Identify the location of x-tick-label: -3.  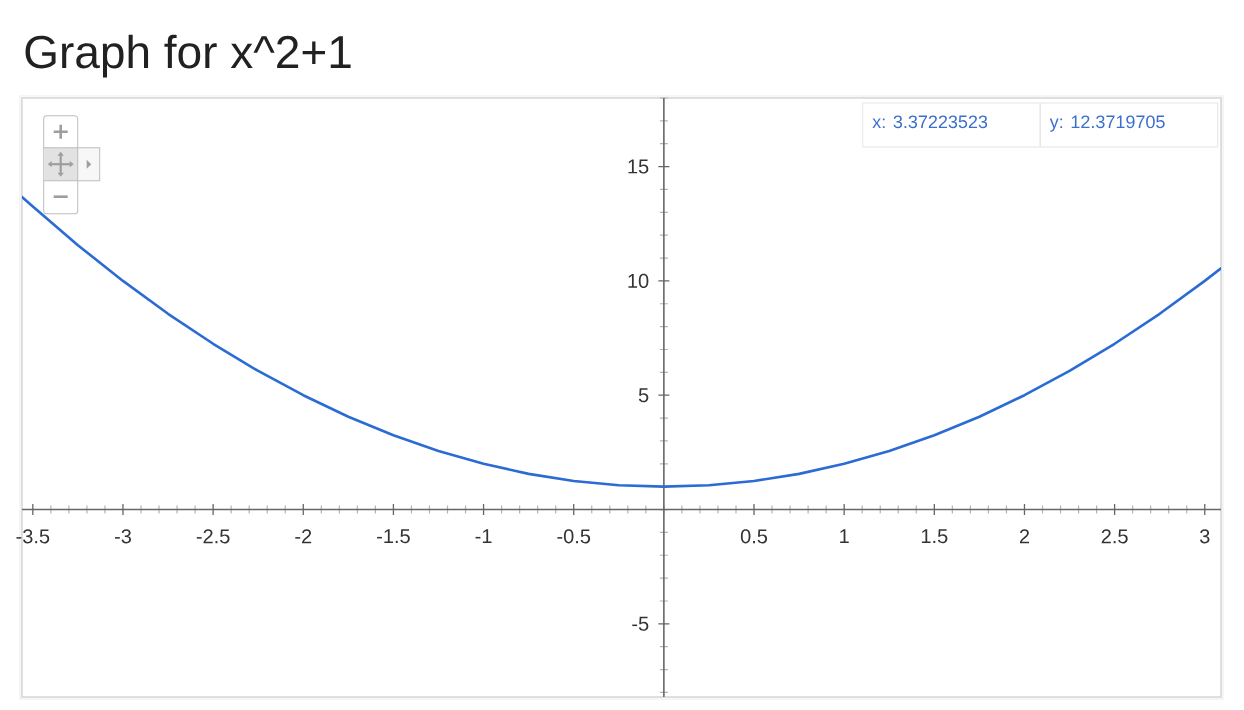
(122, 536).